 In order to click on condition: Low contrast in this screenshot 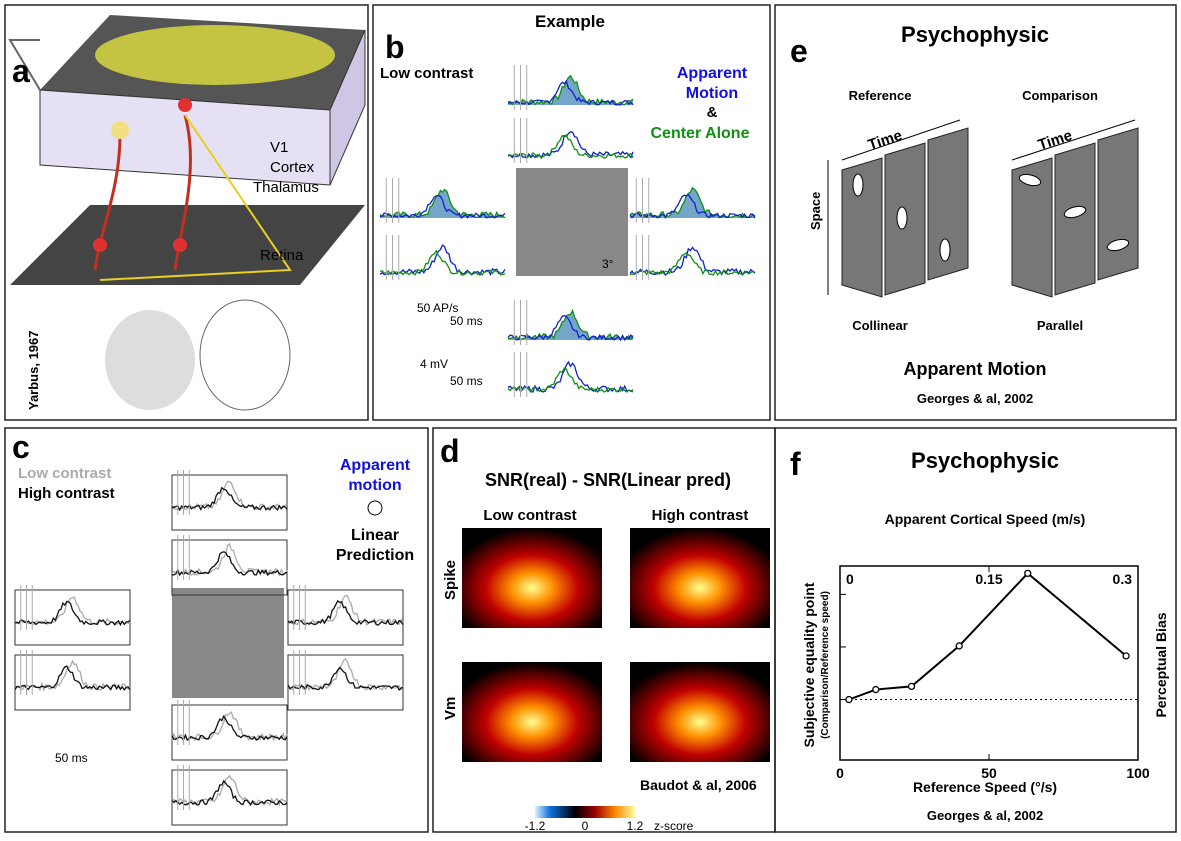, I will do `click(529, 515)`.